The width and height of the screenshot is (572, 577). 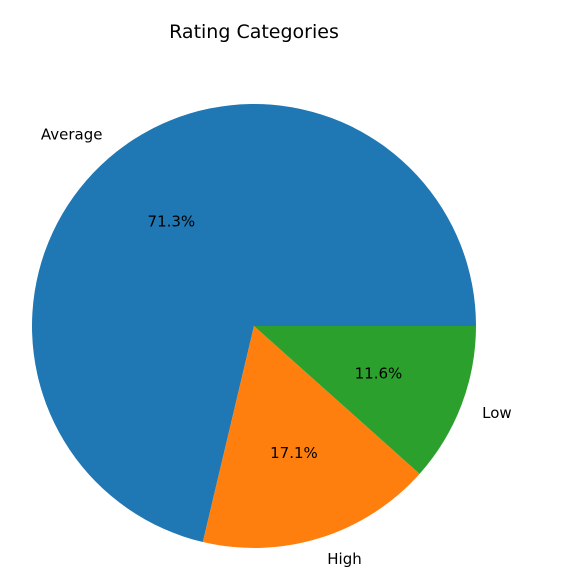 I want to click on pie-slice-high, so click(x=311, y=437).